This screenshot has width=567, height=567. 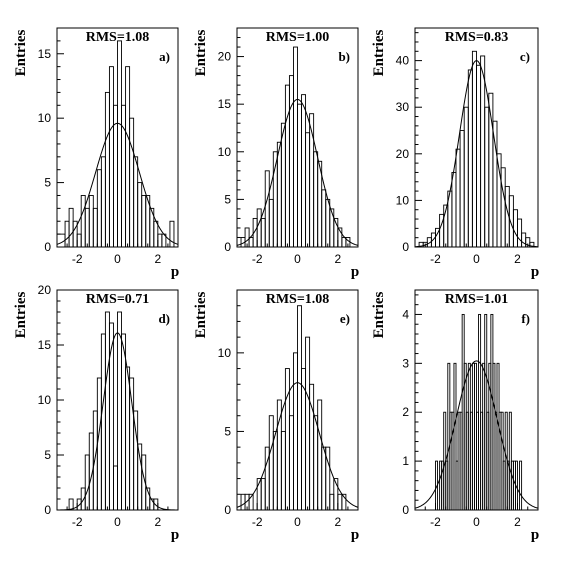 I want to click on y-tick-label: 20, so click(x=225, y=57).